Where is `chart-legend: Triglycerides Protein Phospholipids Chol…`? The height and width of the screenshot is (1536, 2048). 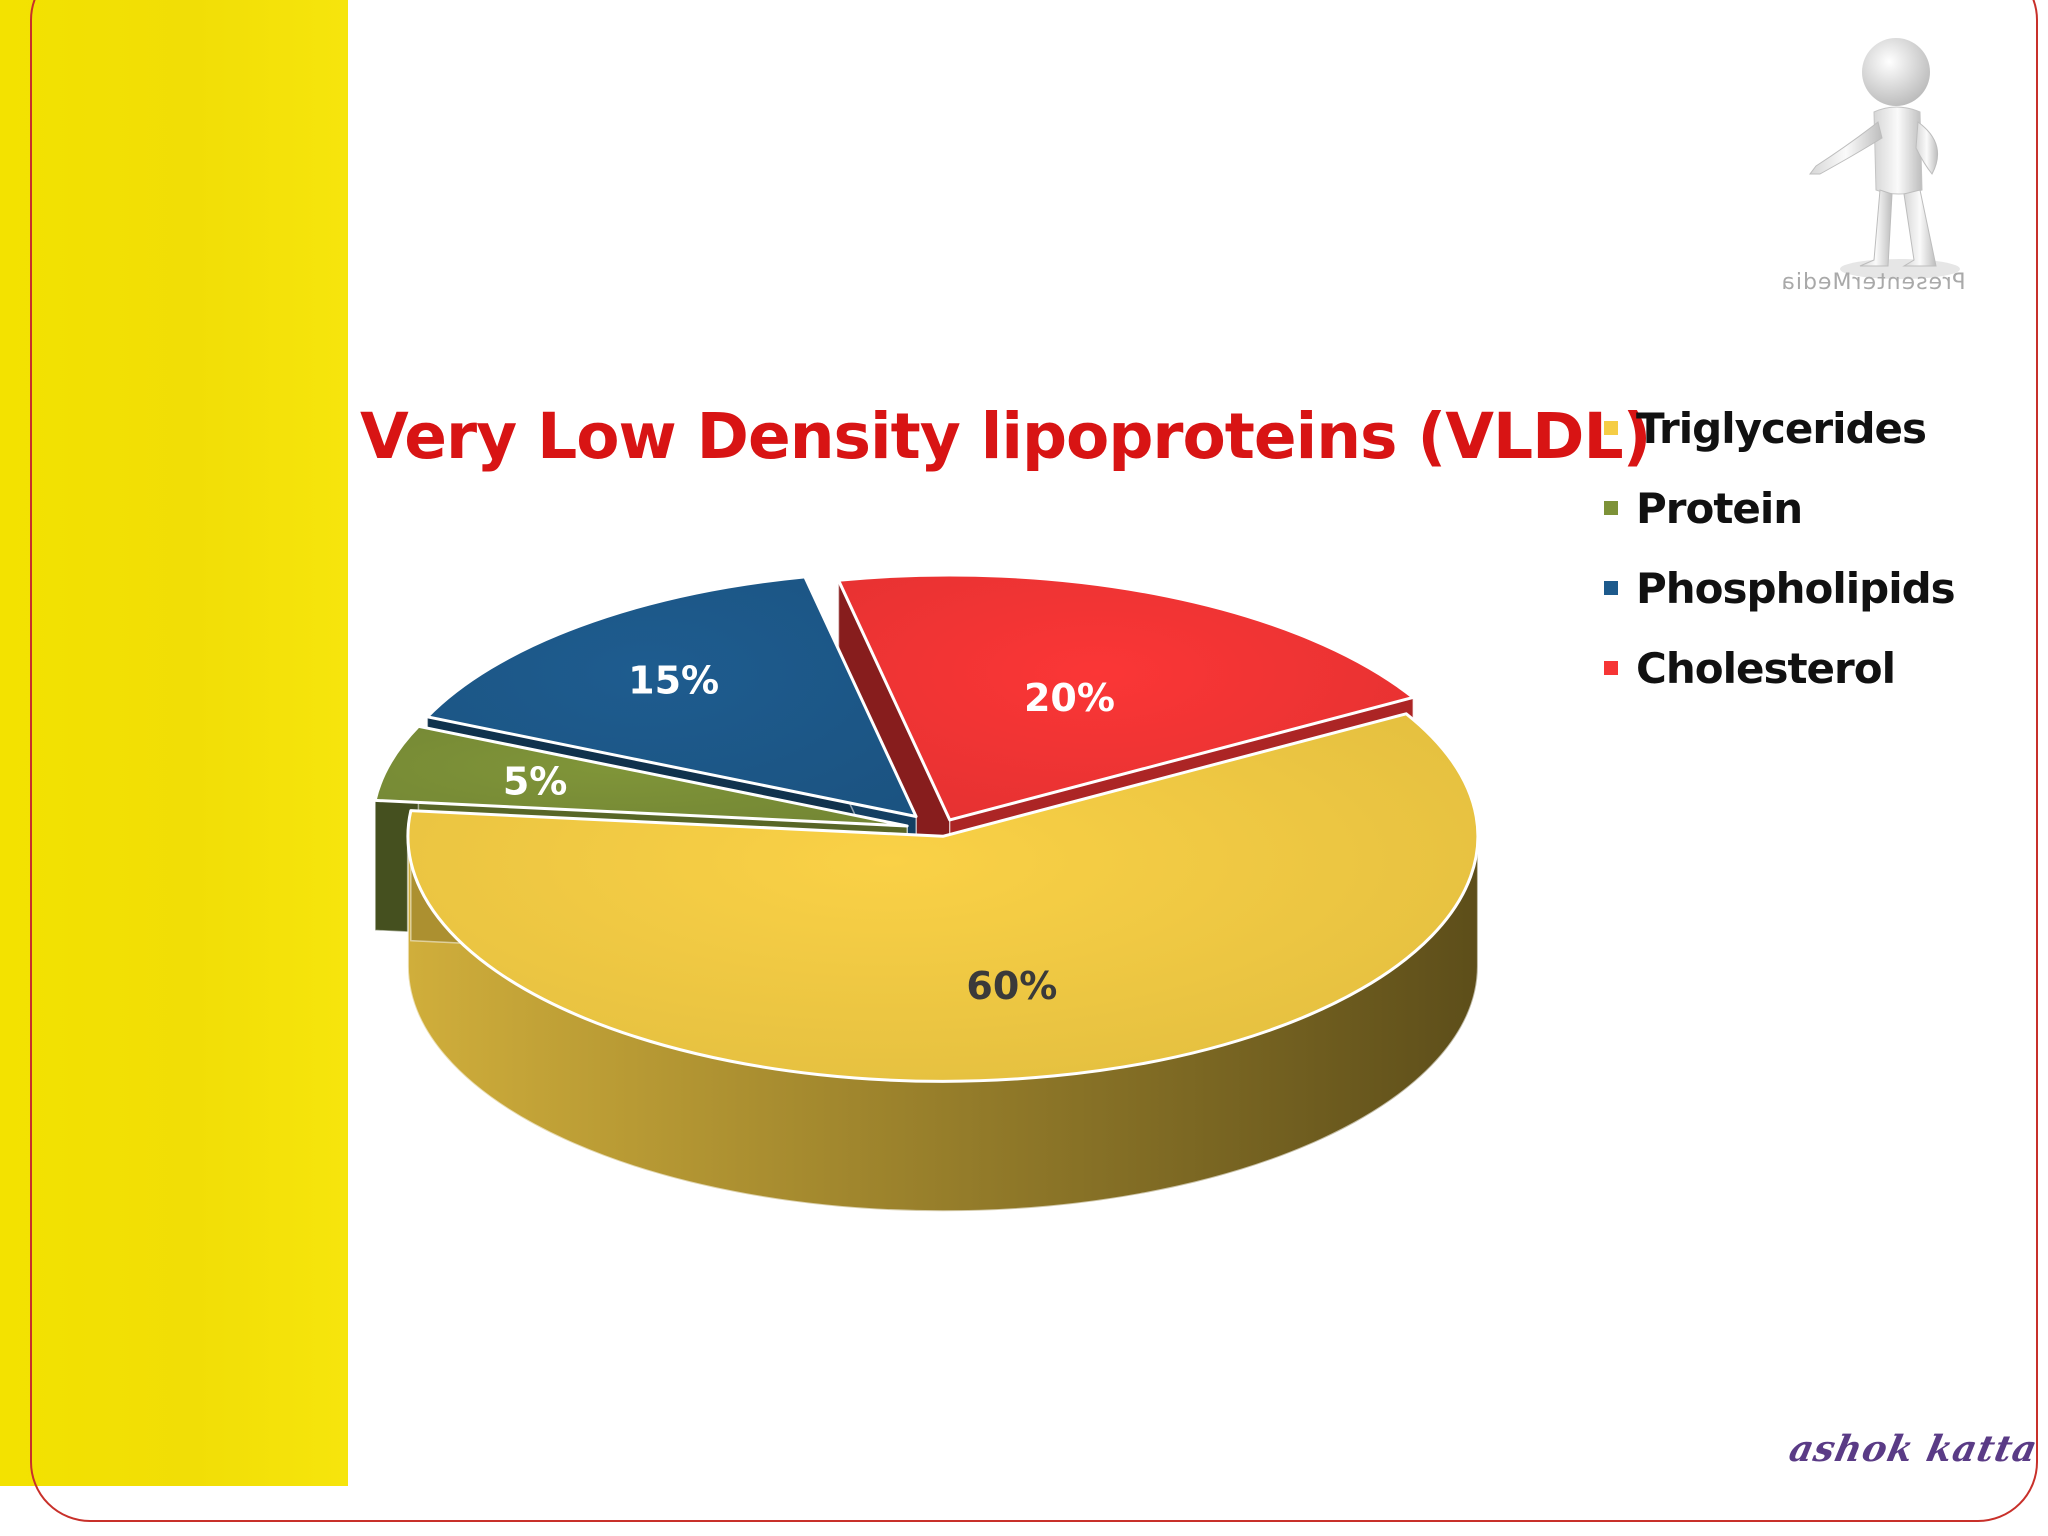
chart-legend: Triglycerides Protein Phospholipids Chol… is located at coordinates (1780, 548).